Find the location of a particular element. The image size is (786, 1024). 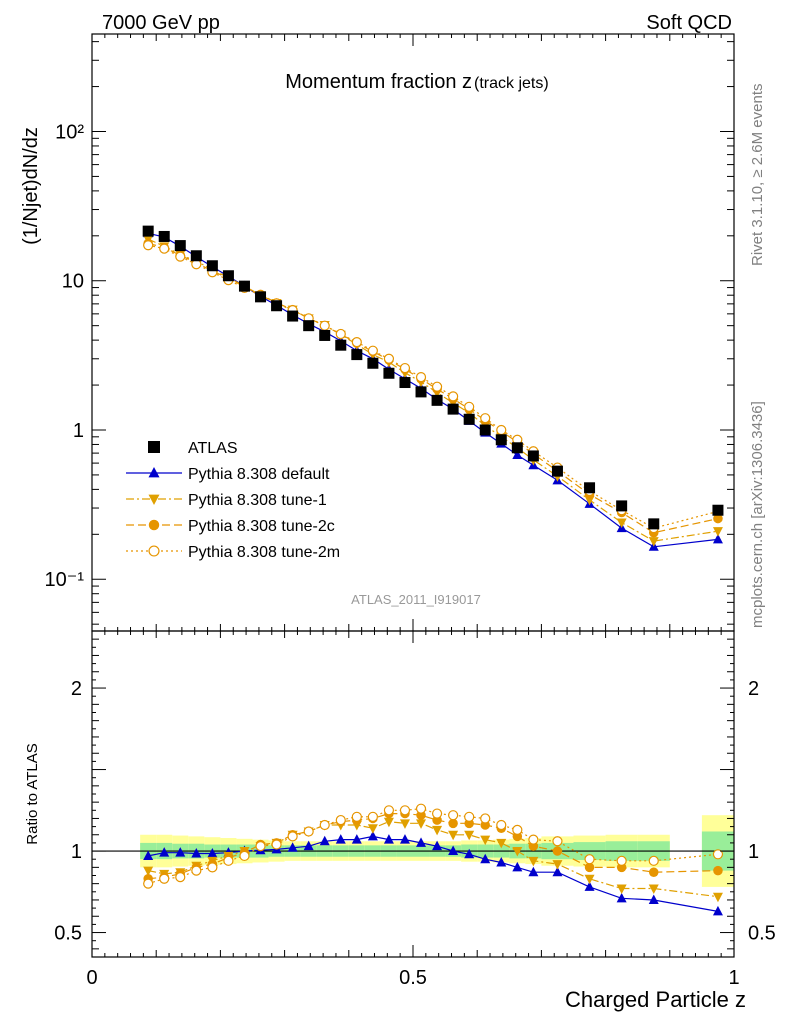

legend-label-pythia-8-308-tune-1: Pythia 8.308 tune-1 is located at coordinates (257, 500).